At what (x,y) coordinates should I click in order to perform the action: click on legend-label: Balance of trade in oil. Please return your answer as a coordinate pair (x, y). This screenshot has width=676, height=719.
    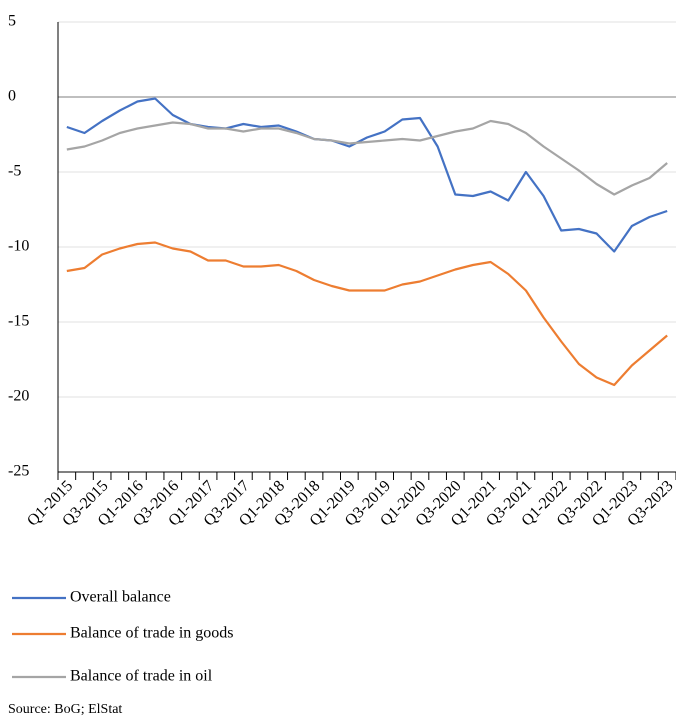
    Looking at the image, I should click on (141, 676).